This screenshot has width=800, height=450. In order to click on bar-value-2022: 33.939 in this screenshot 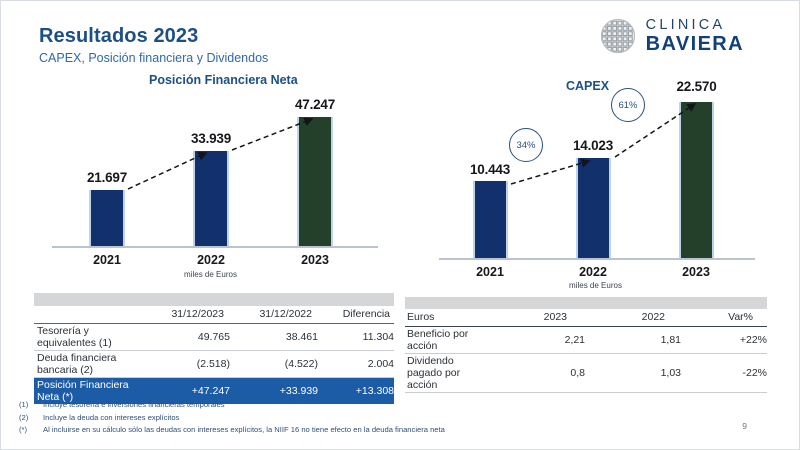, I will do `click(211, 138)`.